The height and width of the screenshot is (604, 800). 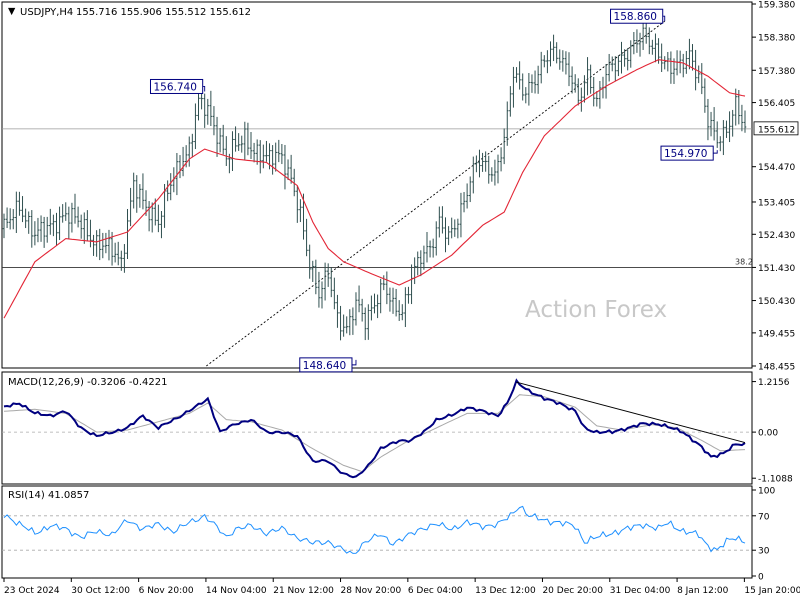 What do you see at coordinates (46, 12) in the screenshot?
I see `symbol-label: USDJPY,H4` at bounding box center [46, 12].